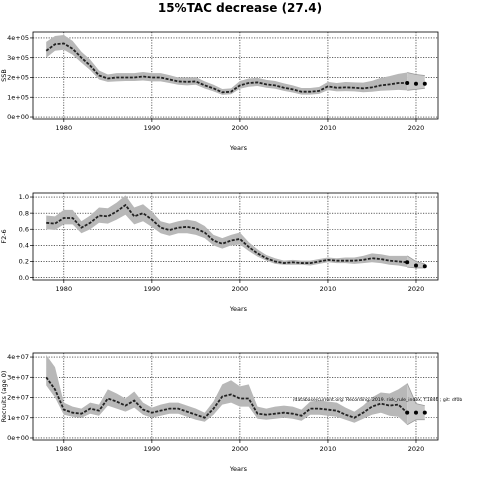 This screenshot has width=480, height=480. Describe the element at coordinates (238, 148) in the screenshot. I see `ssb-xlabel: Years` at that location.